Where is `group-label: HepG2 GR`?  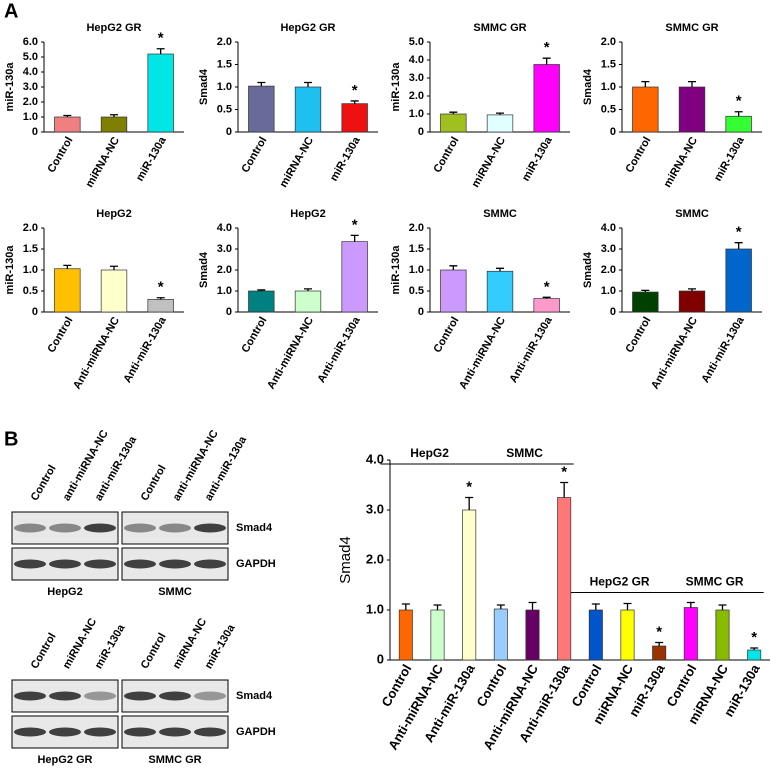
group-label: HepG2 GR is located at coordinates (620, 582).